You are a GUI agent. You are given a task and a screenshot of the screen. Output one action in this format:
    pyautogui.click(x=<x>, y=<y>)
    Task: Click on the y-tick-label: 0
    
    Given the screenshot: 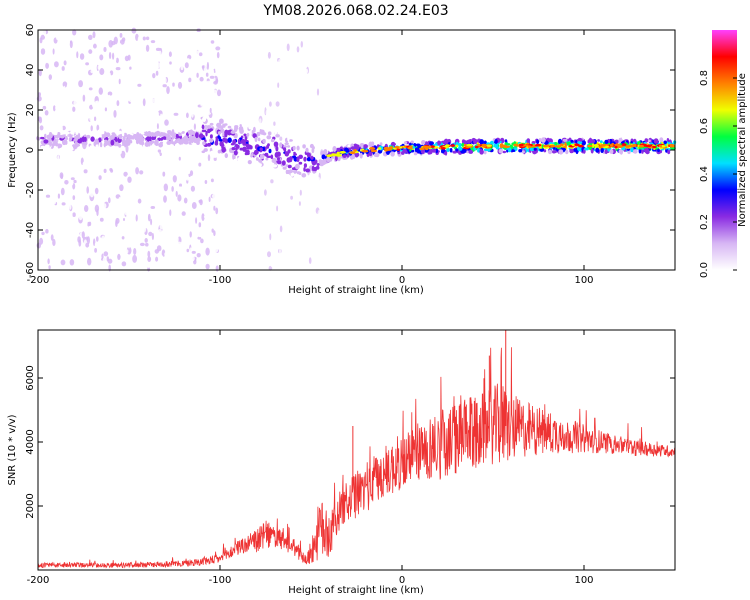 What is the action you would take?
    pyautogui.click(x=30, y=150)
    